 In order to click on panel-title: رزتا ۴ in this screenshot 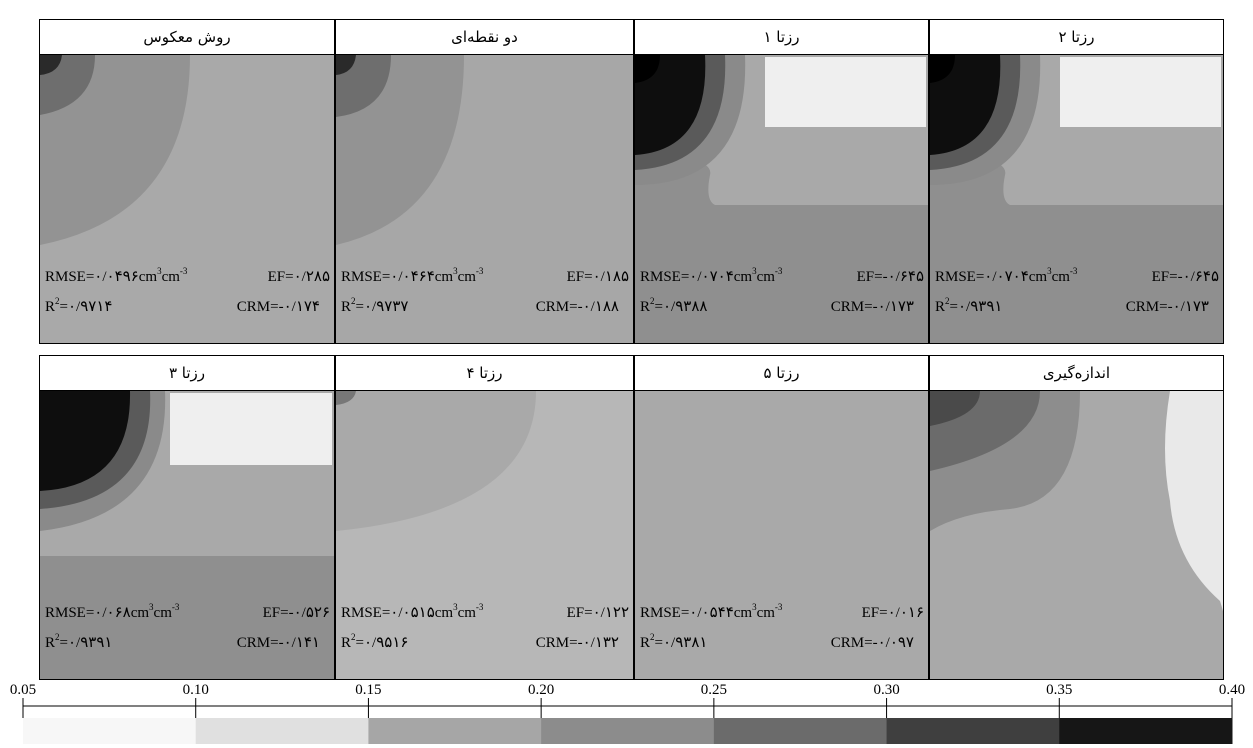, I will do `click(484, 373)`.